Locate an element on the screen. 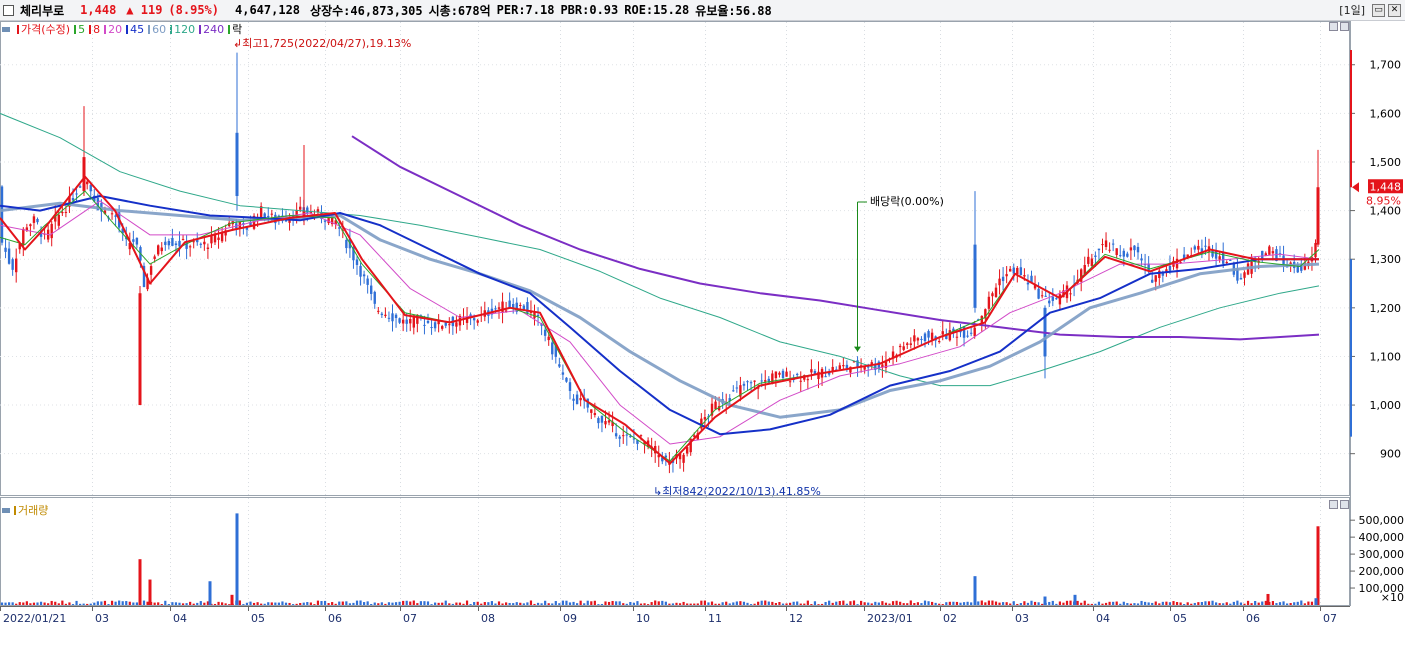 Image resolution: width=1405 pixels, height=648 pixels. legend-ma8: 8 is located at coordinates (97, 29).